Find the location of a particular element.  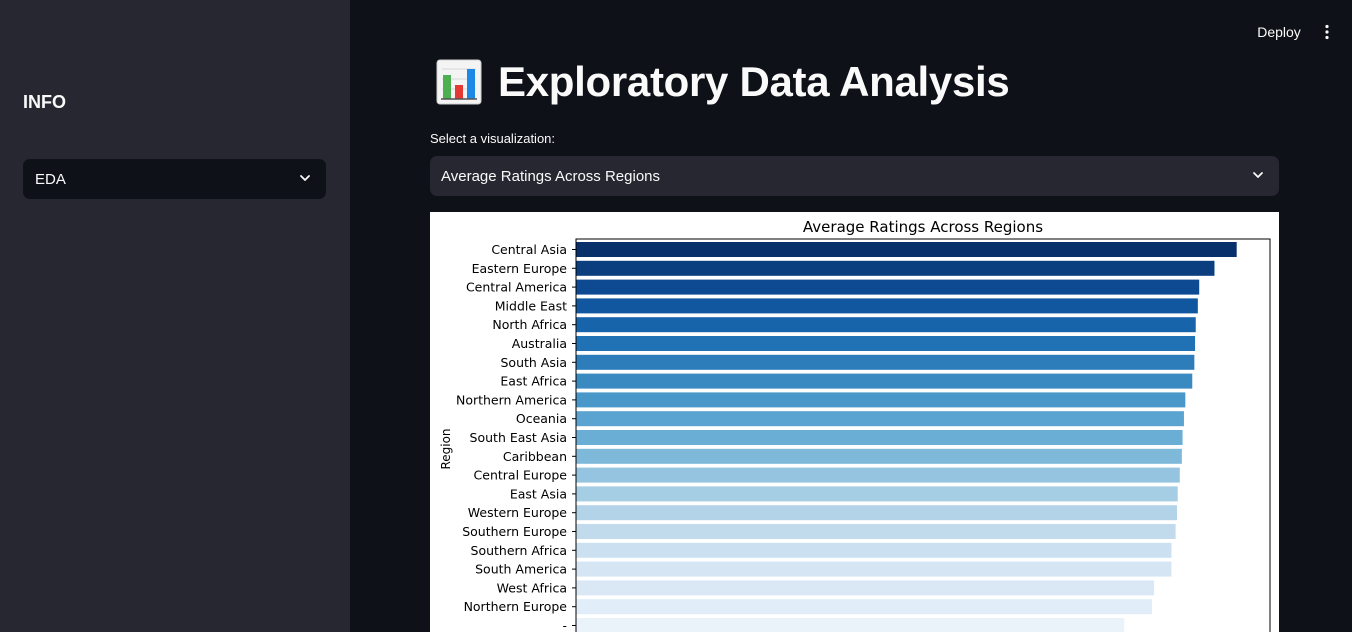

sidebar-page-select: EDA is located at coordinates (174, 179).